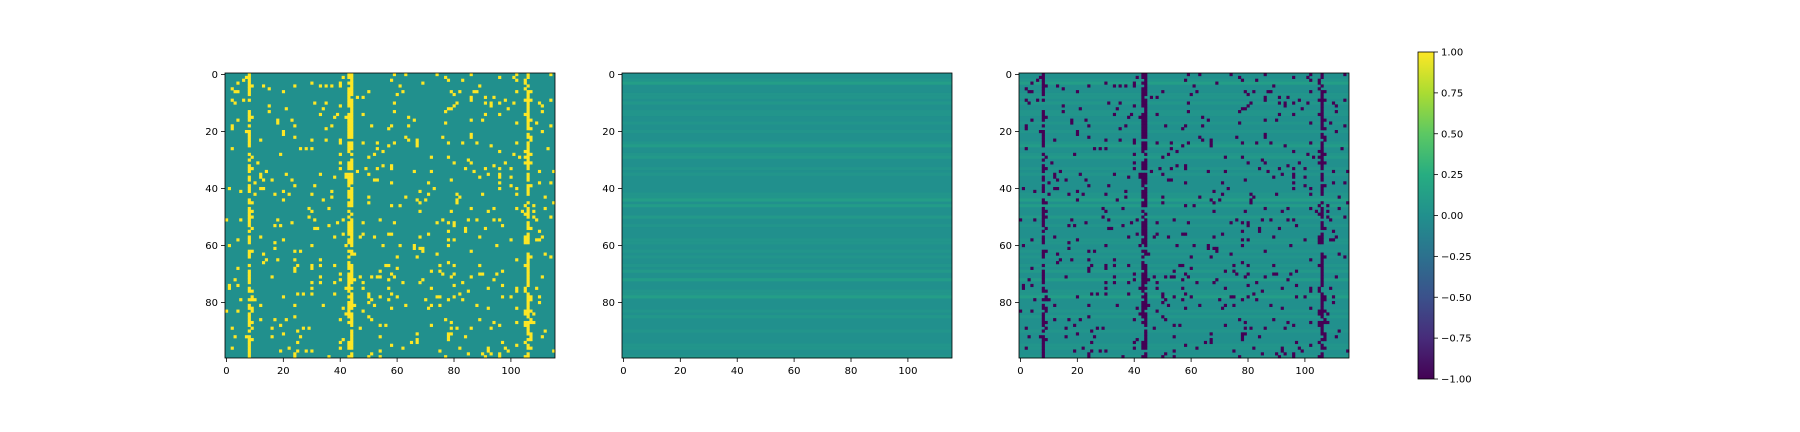  What do you see at coordinates (1184, 216) in the screenshot?
I see `heatmap-3-cells` at bounding box center [1184, 216].